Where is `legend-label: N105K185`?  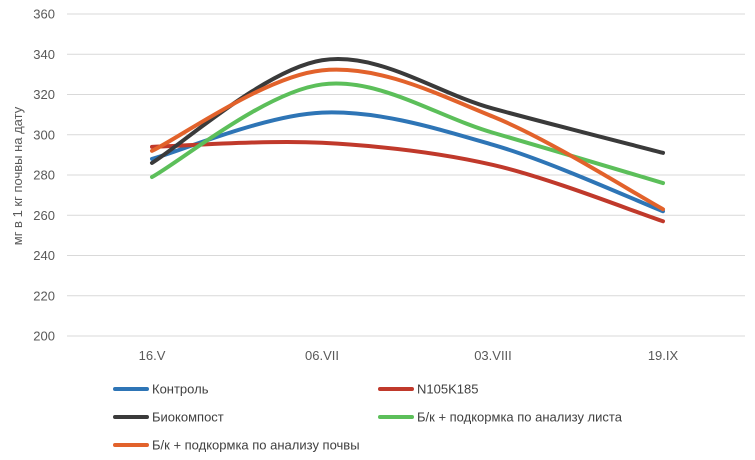 legend-label: N105K185 is located at coordinates (447, 389).